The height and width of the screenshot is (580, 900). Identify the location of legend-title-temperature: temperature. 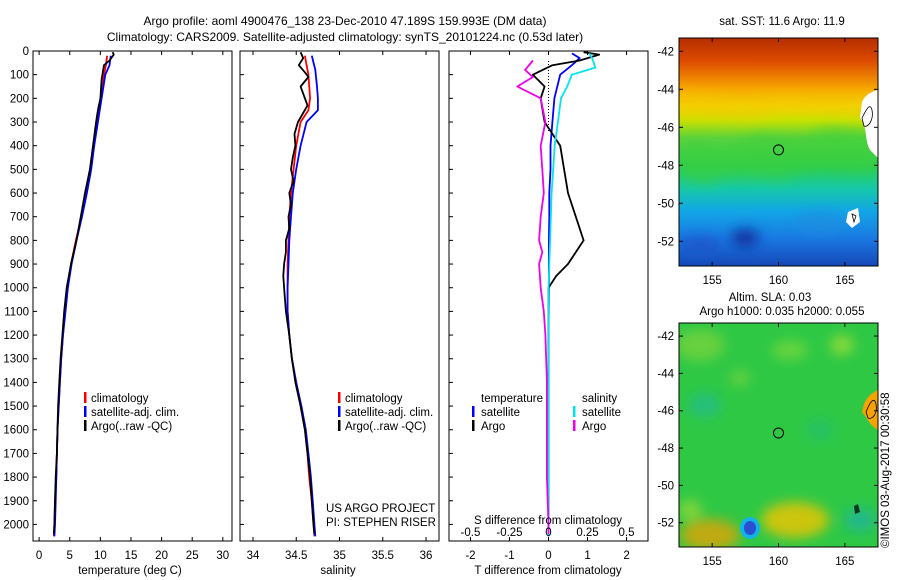
(512, 399).